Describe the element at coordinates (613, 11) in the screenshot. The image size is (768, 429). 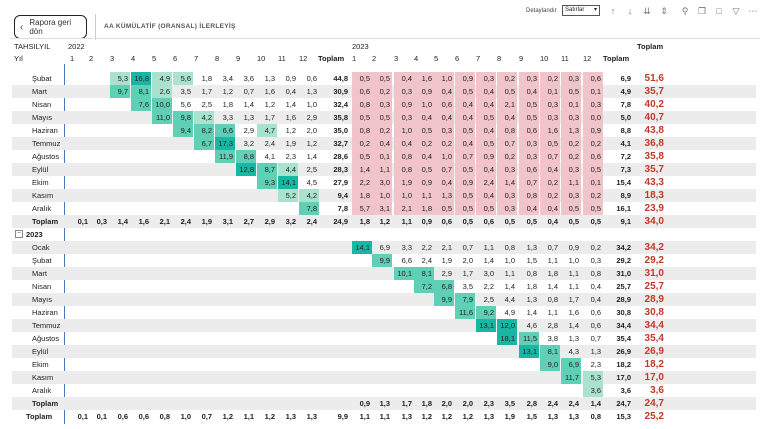
I see `arrow-up-icon: ↑` at that location.